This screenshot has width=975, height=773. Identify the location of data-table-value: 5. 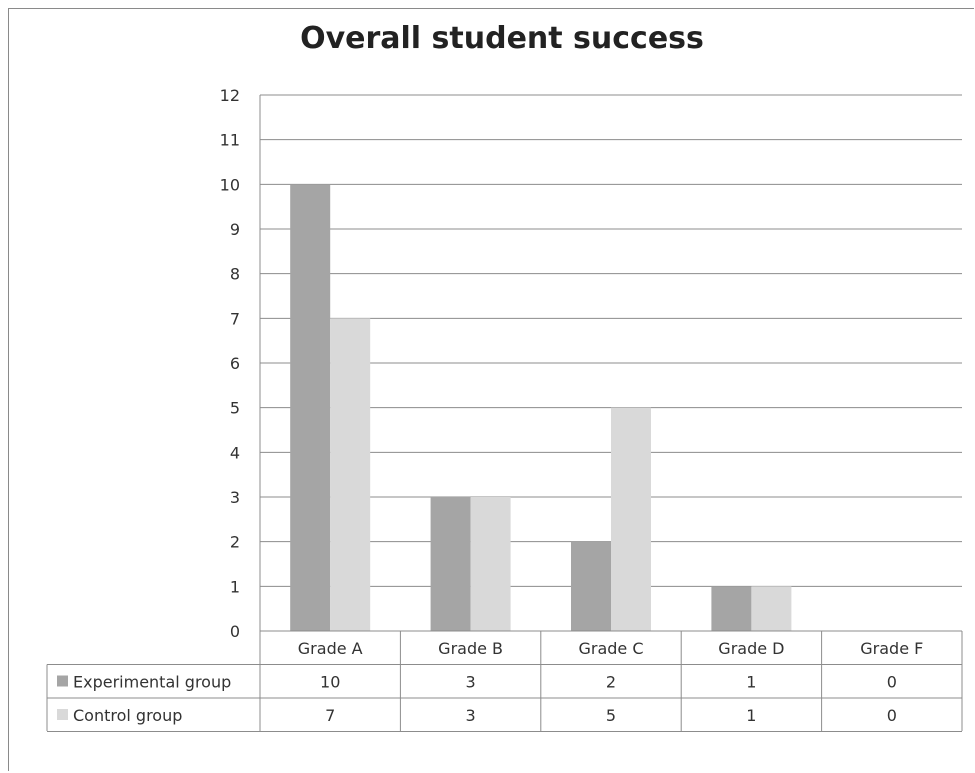
(611, 715).